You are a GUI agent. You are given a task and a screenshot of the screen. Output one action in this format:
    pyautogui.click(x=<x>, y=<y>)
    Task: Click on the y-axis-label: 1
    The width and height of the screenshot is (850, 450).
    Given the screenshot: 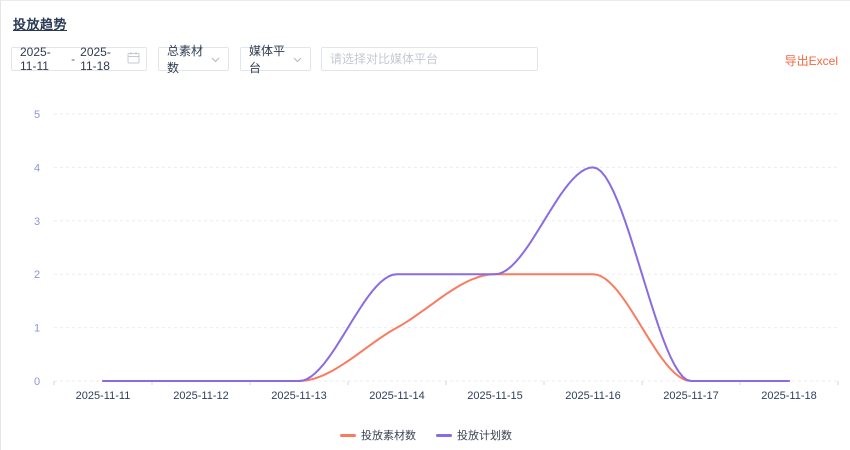 What is the action you would take?
    pyautogui.click(x=37, y=329)
    